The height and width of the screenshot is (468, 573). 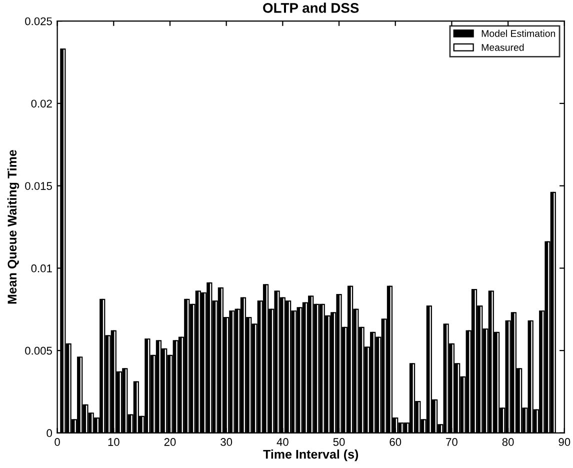 What do you see at coordinates (508, 442) in the screenshot?
I see `x-tick-label: 80` at bounding box center [508, 442].